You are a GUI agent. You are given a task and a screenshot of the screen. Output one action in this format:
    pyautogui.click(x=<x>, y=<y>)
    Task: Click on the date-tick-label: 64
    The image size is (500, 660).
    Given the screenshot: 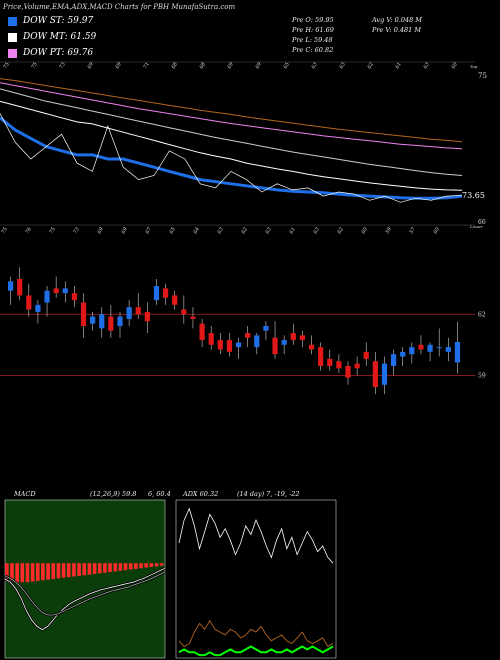 What is the action you would take?
    pyautogui.click(x=197, y=230)
    